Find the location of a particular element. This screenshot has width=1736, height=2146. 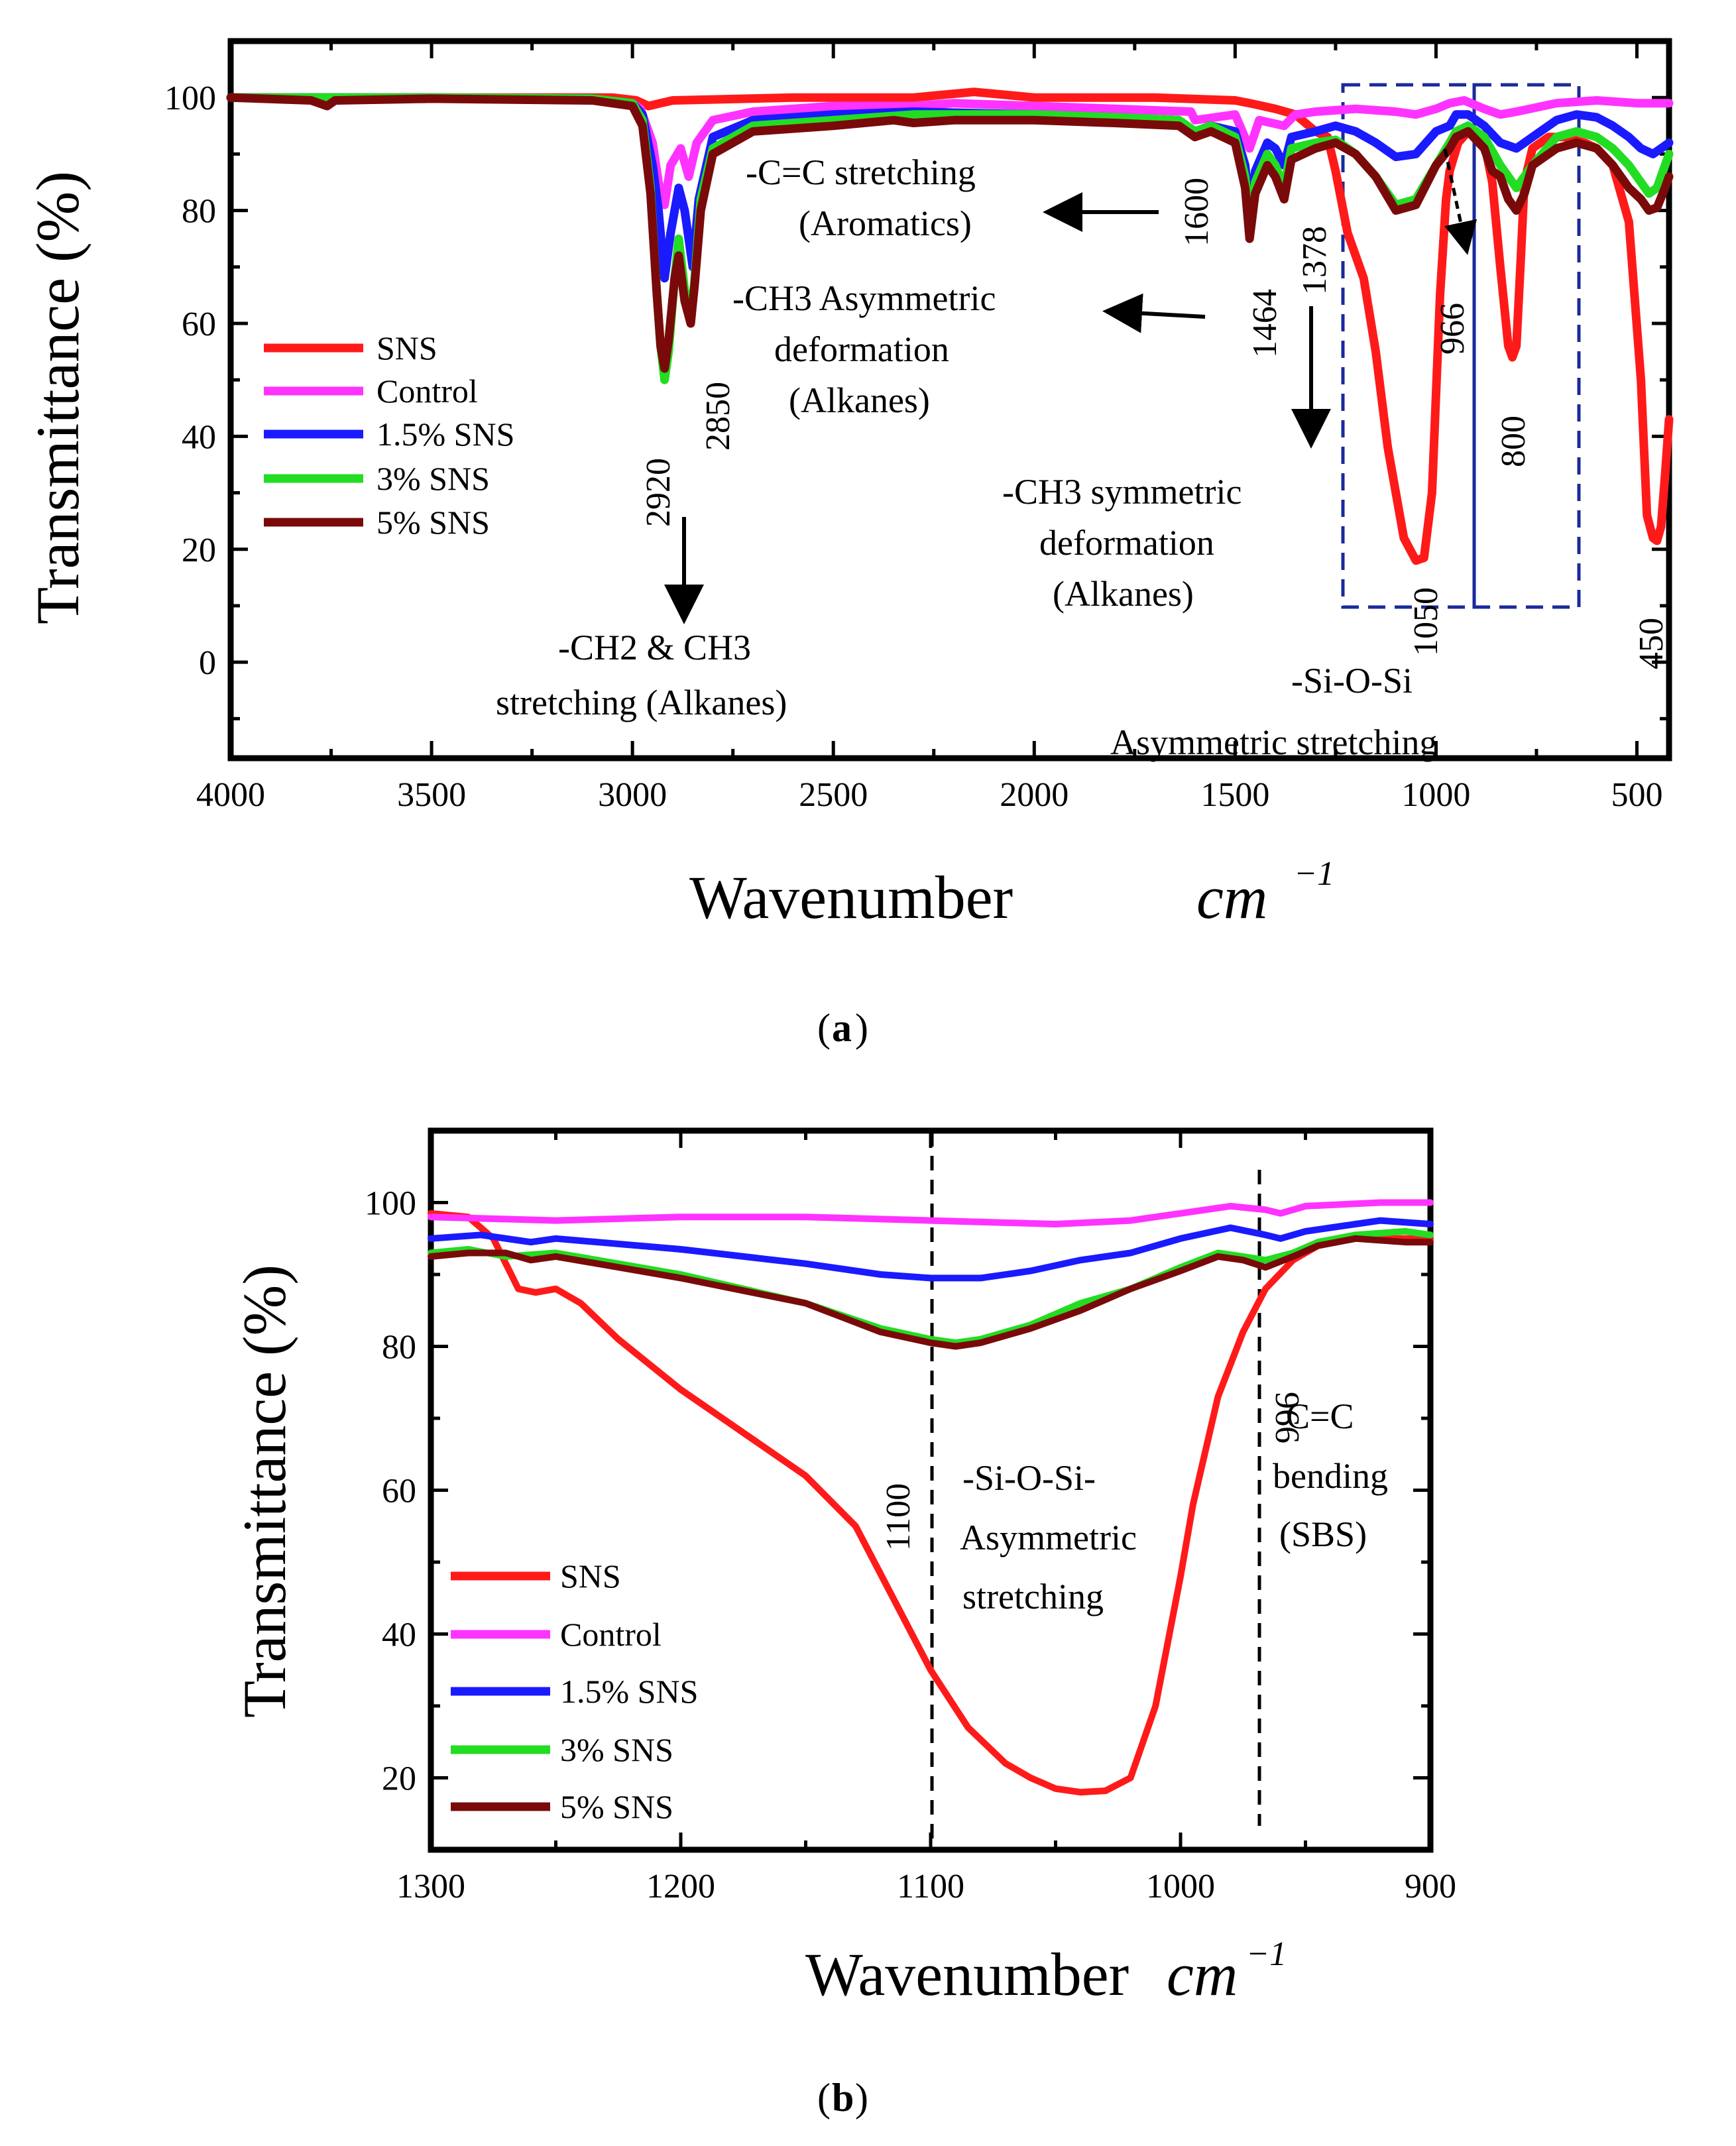

ytick-label: 0 is located at coordinates (207, 663).